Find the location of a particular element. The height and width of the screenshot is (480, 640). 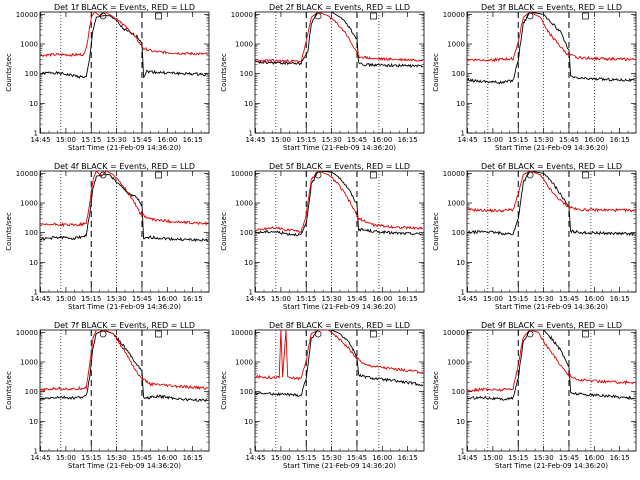

panel-title: Det 5f BLACK = Events, RED = LLD is located at coordinates (339, 166).